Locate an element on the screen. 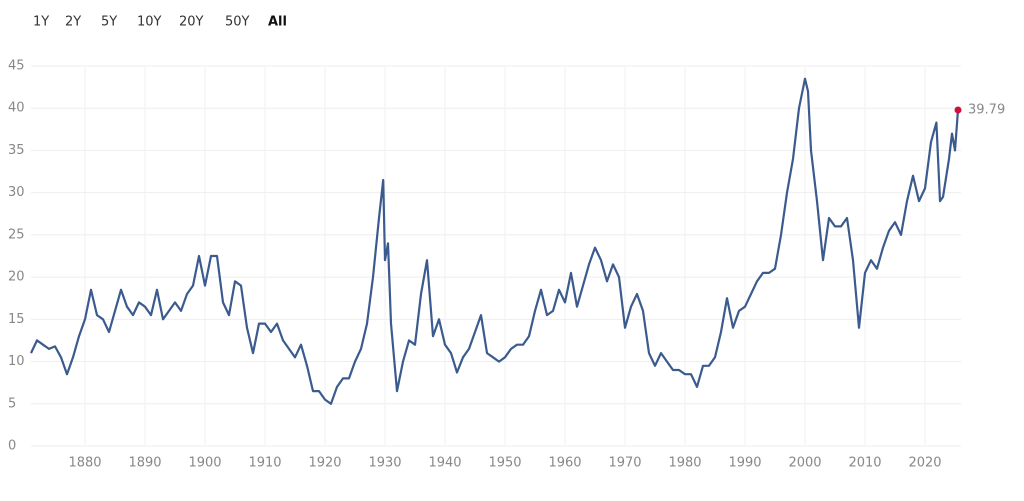 The width and height of the screenshot is (1024, 501). range-buttons: 1Y 2Y 5Y 10Y 20Y 50Y All is located at coordinates (160, 22).